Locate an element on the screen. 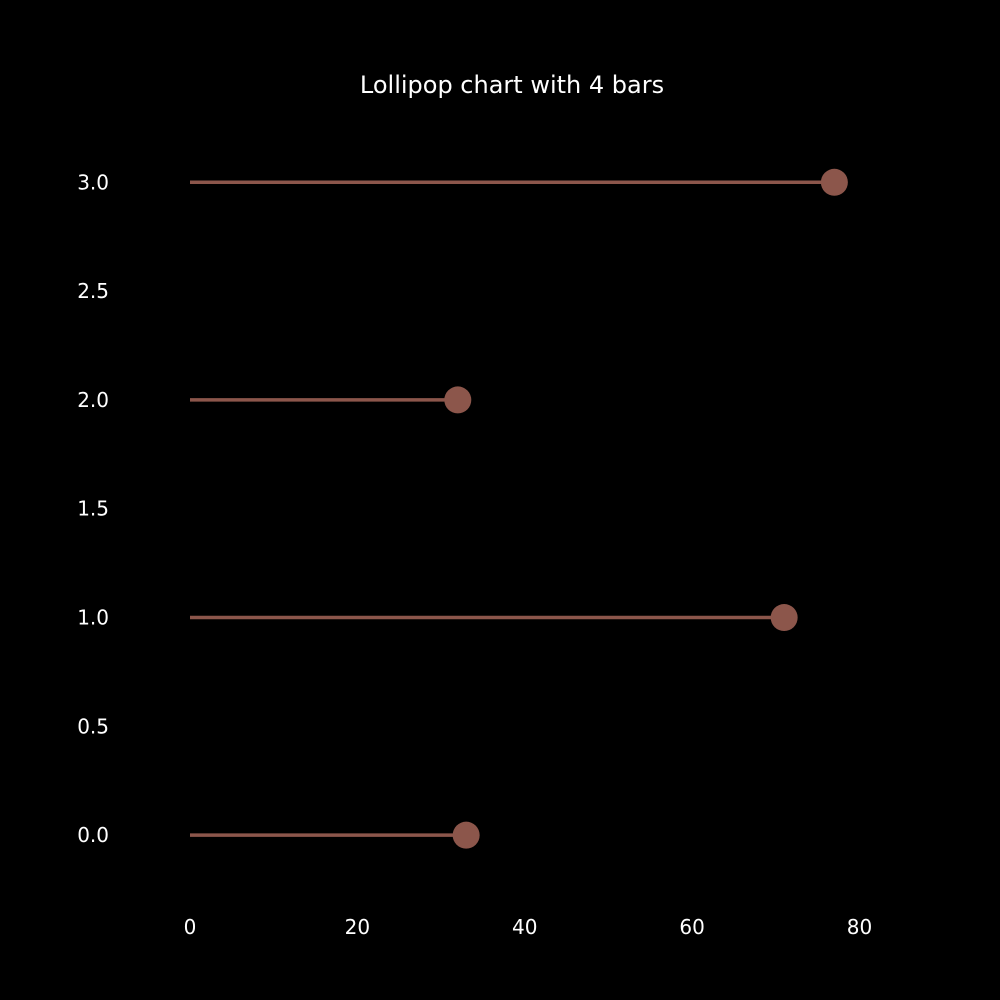 The image size is (1000, 1000). y-tick-label: 2.5 is located at coordinates (93, 291).